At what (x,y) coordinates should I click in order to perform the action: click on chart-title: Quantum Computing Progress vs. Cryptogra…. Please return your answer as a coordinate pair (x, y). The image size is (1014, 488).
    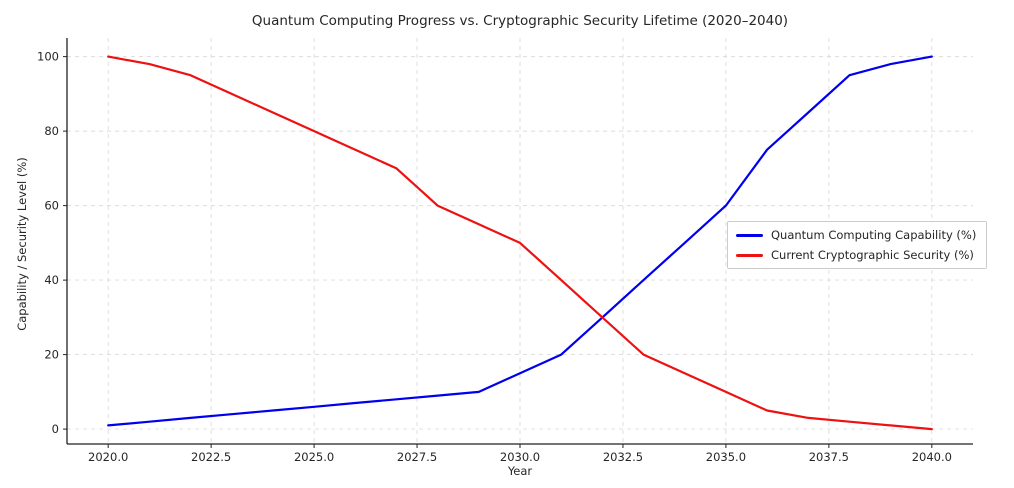
    Looking at the image, I should click on (520, 21).